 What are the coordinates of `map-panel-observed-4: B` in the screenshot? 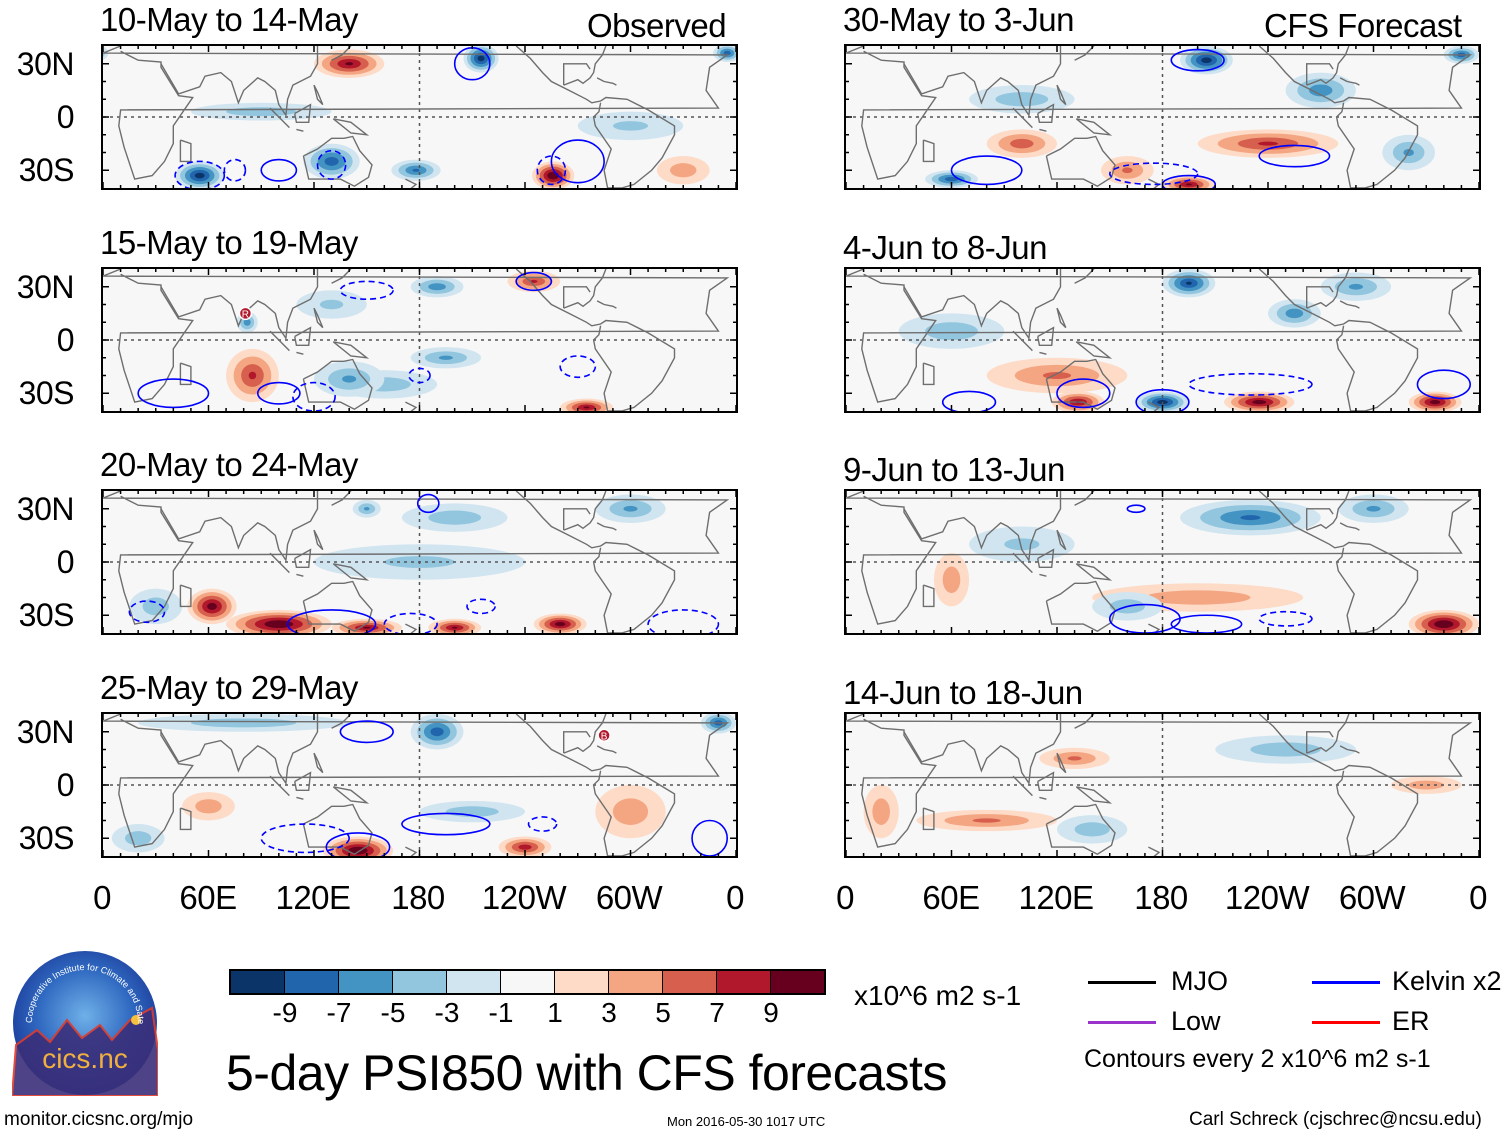 It's located at (419, 785).